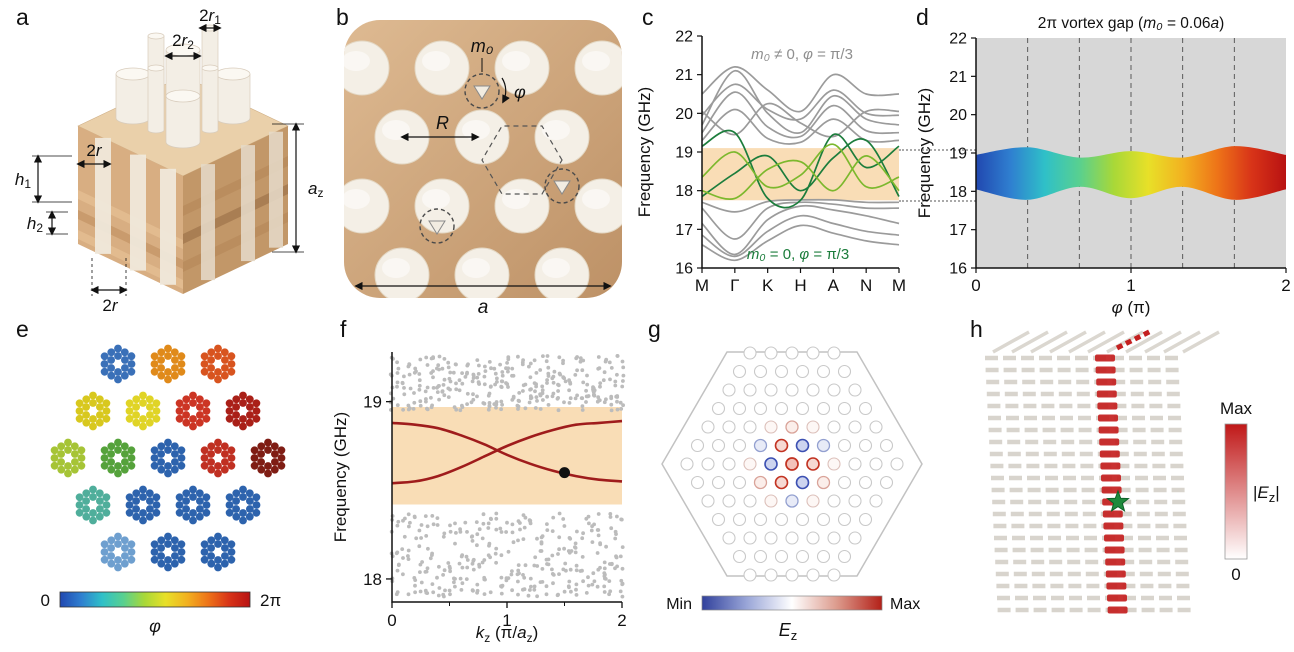 The height and width of the screenshot is (652, 1294). I want to click on f-xtick-label: 1, so click(506, 620).